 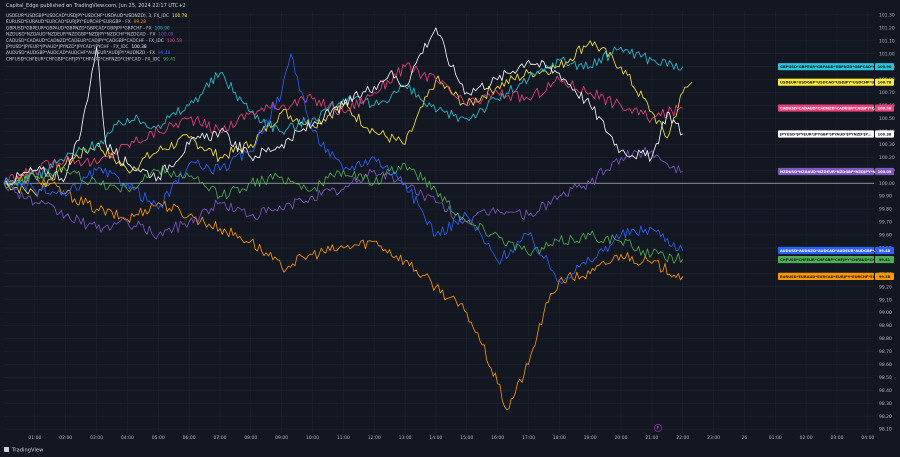 I want to click on y-tick-label: 98.60, so click(x=885, y=365).